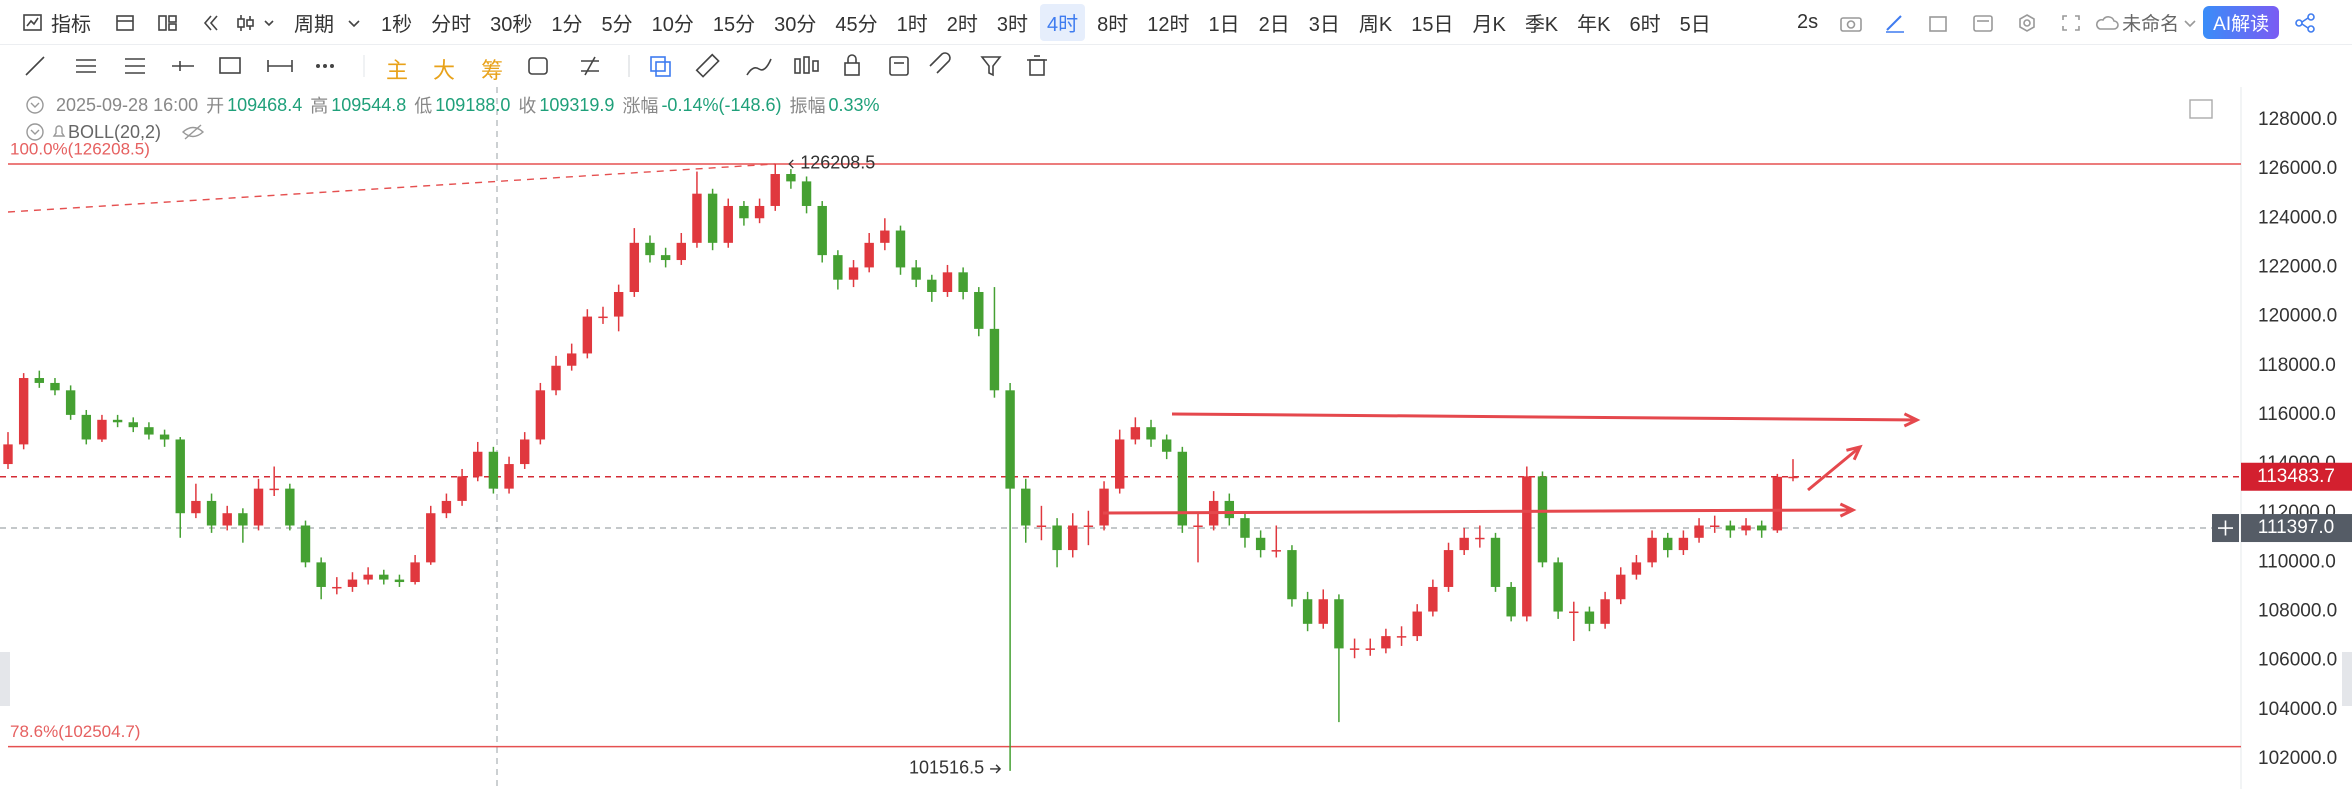  Describe the element at coordinates (1896, 23) in the screenshot. I see `pen-icon` at that location.